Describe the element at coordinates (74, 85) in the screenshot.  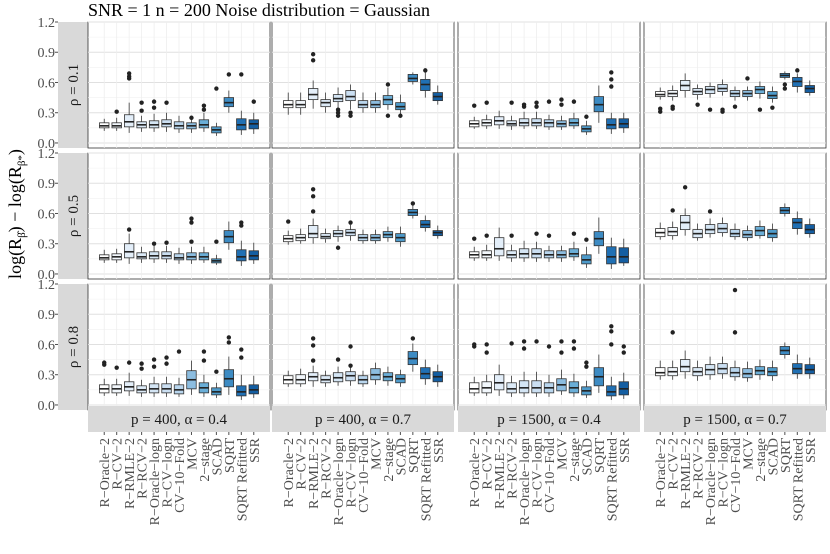
I see `row-strip-label: ρ = 0.1` at that location.